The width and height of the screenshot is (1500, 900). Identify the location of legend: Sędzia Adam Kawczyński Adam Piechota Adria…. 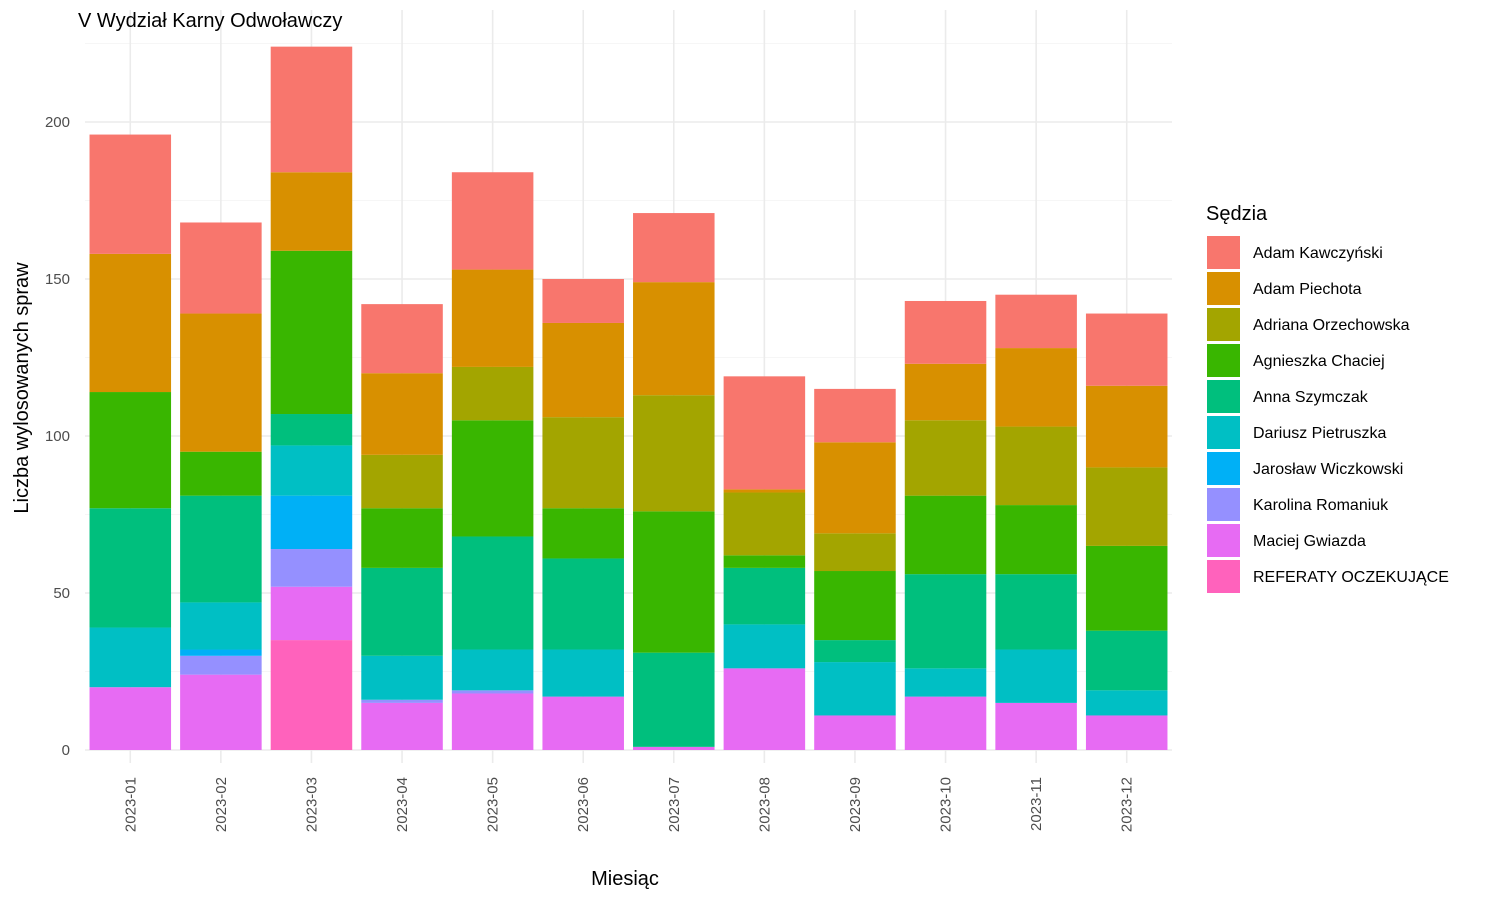
(1327, 398).